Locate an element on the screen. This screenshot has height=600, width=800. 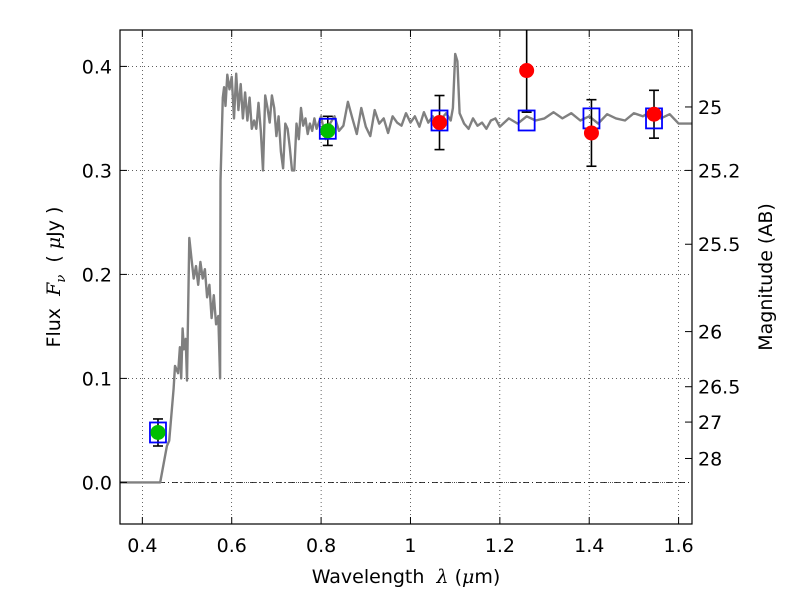
x-label-unit-open: ( is located at coordinates (455, 577).